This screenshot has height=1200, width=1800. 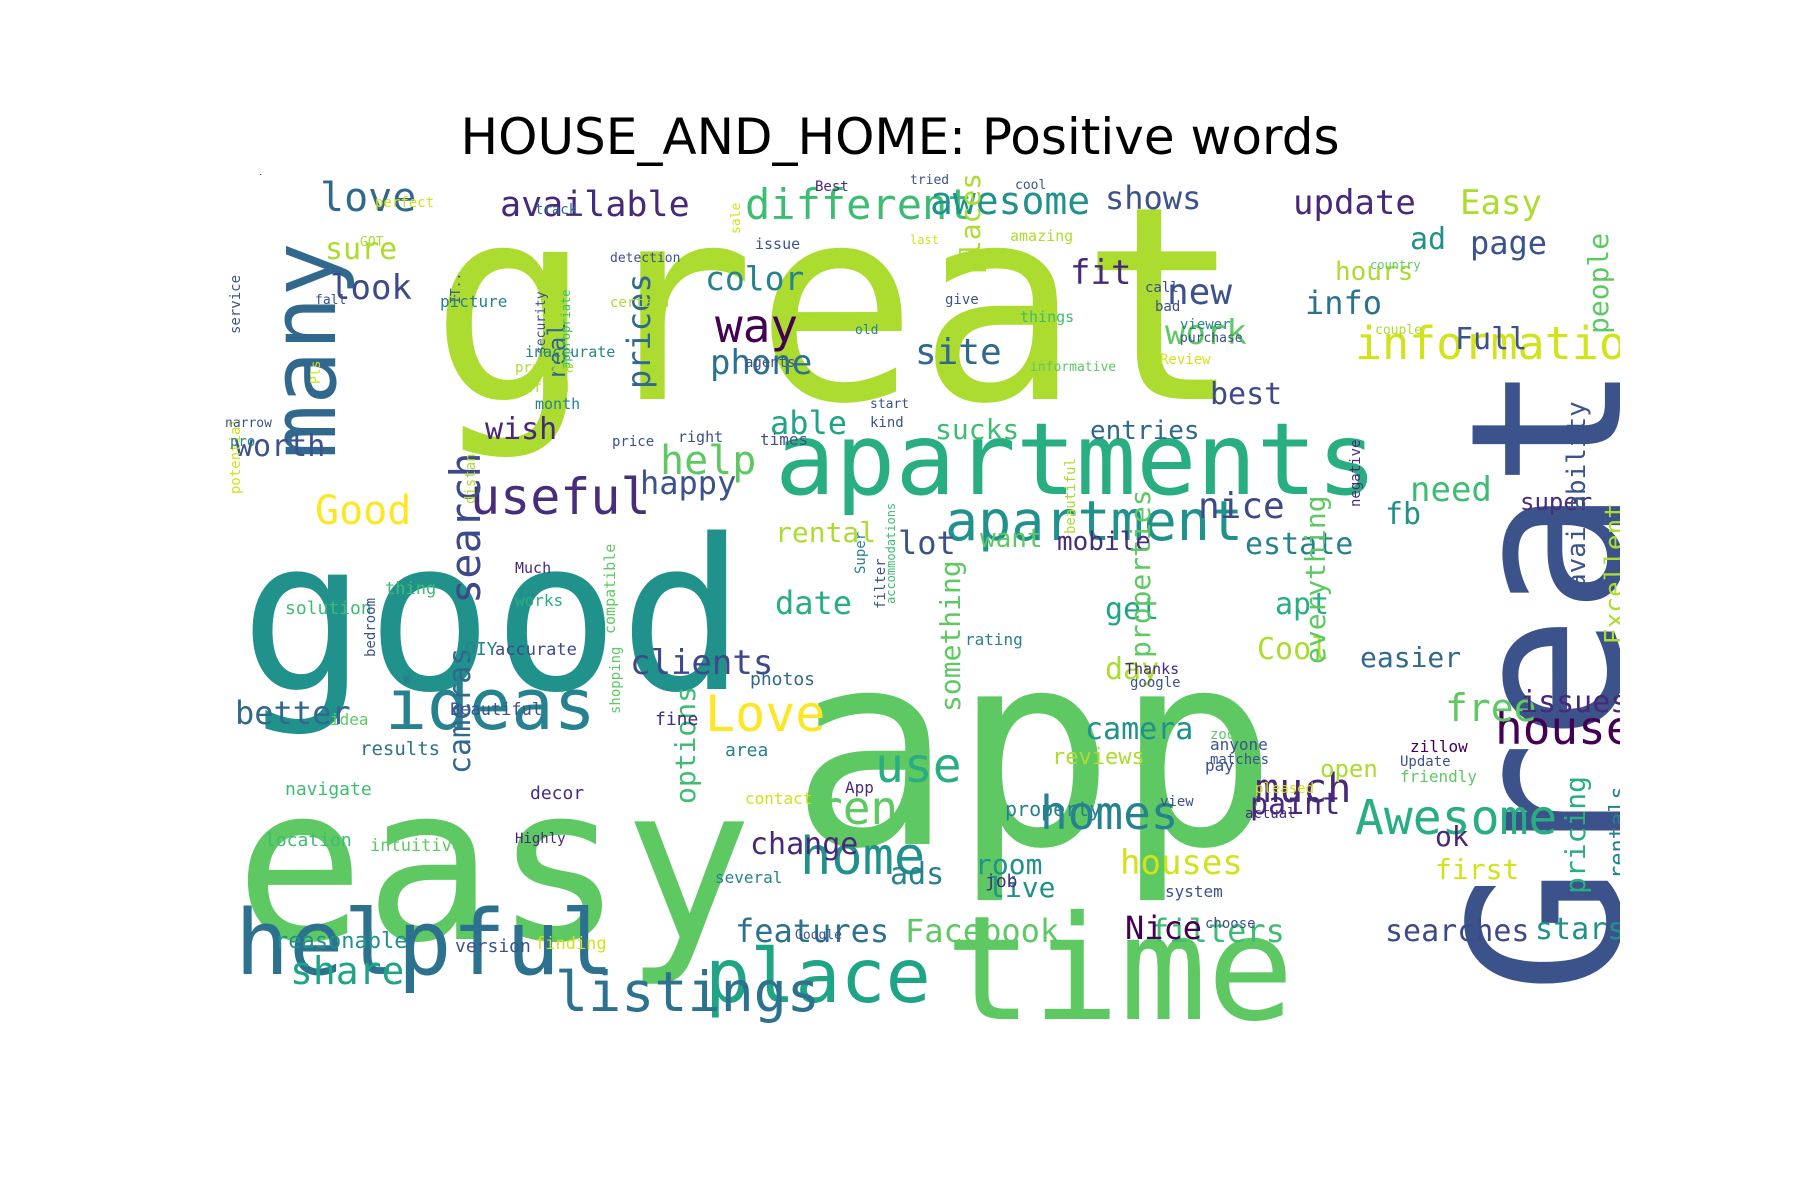 What do you see at coordinates (927, 543) in the screenshot?
I see `word-lot: lot` at bounding box center [927, 543].